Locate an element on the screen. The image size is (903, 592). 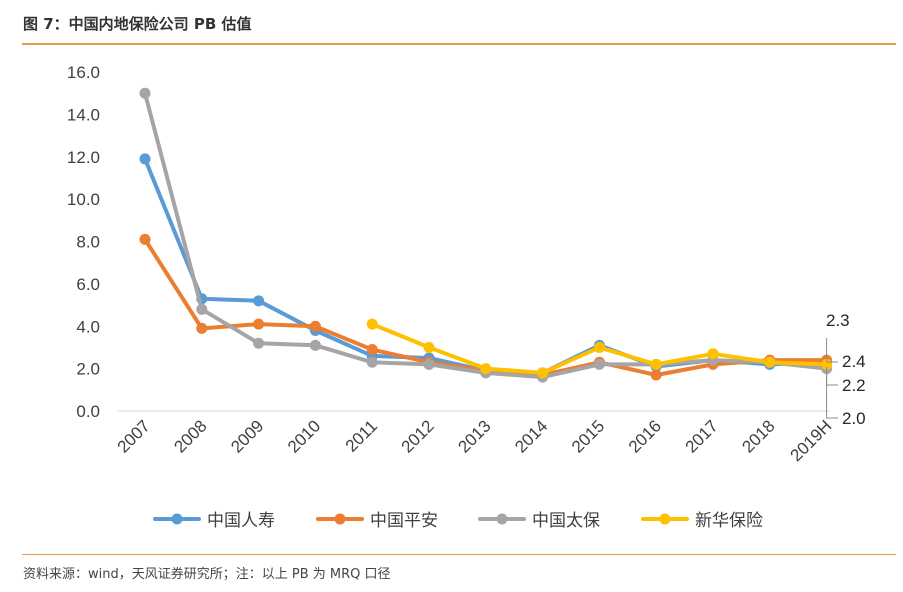
y-tick-label: 6.0 is located at coordinates (88, 284).